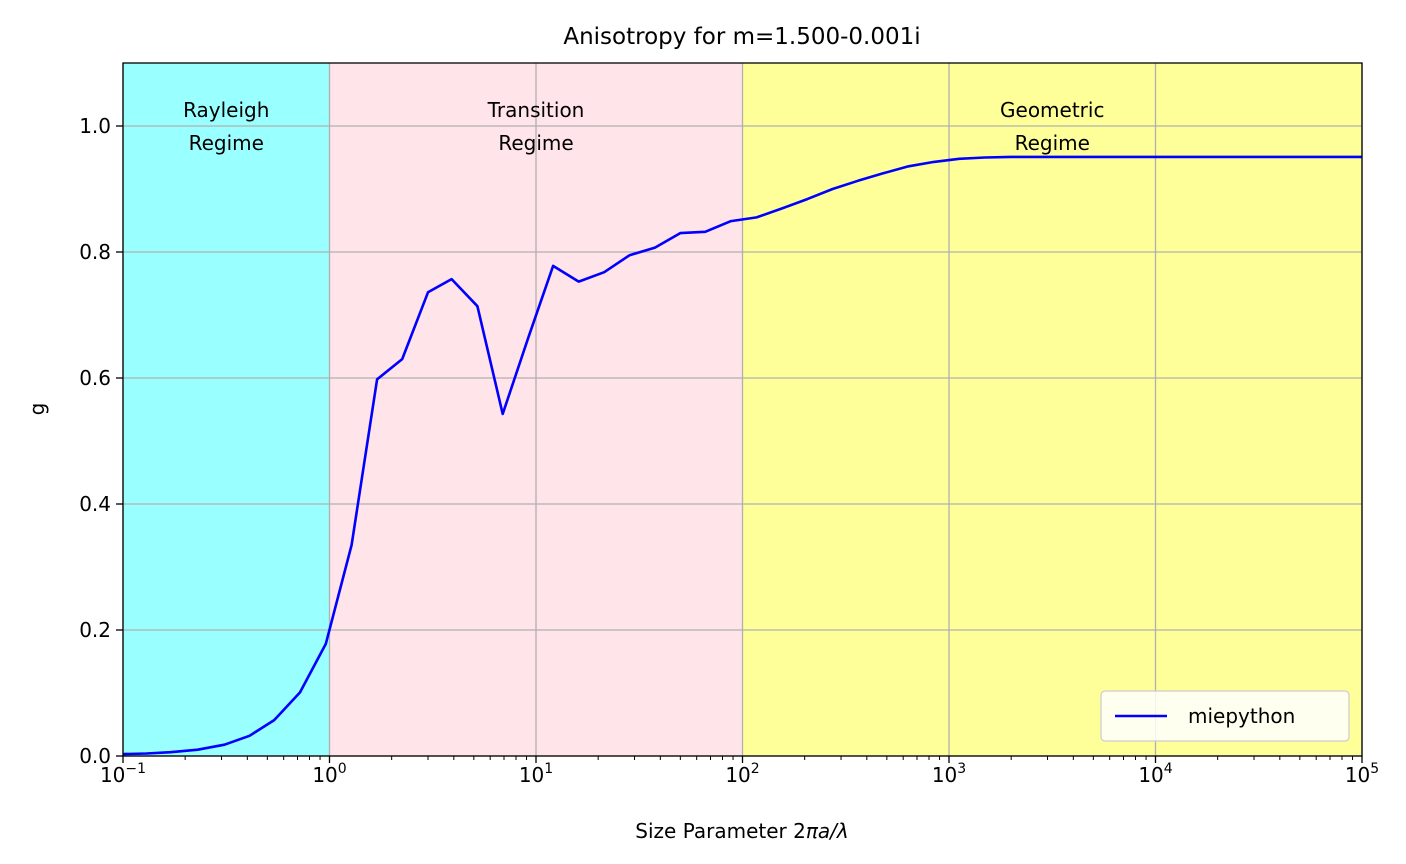  I want to click on x-tick-exponent: 3, so click(961, 769).